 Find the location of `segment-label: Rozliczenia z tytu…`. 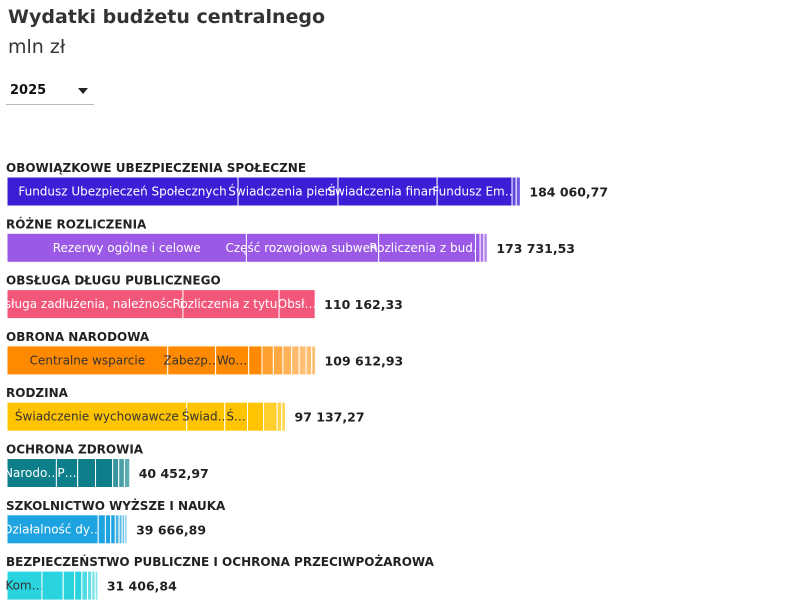

segment-label: Rozliczenia z tytu… is located at coordinates (231, 304).